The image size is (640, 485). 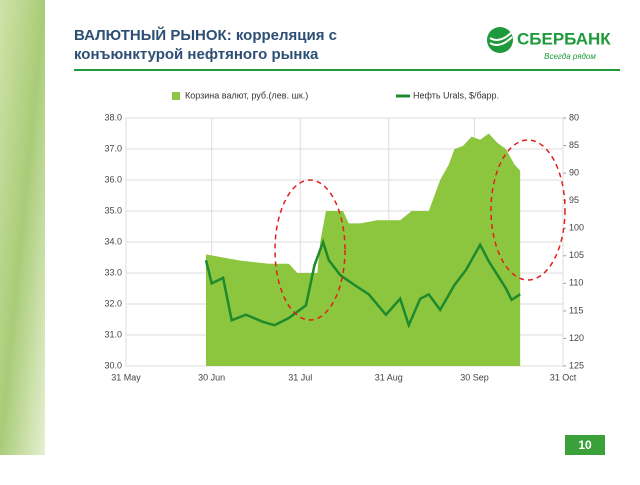 What do you see at coordinates (113, 241) in the screenshot?
I see `y-tick-label: 34.0` at bounding box center [113, 241].